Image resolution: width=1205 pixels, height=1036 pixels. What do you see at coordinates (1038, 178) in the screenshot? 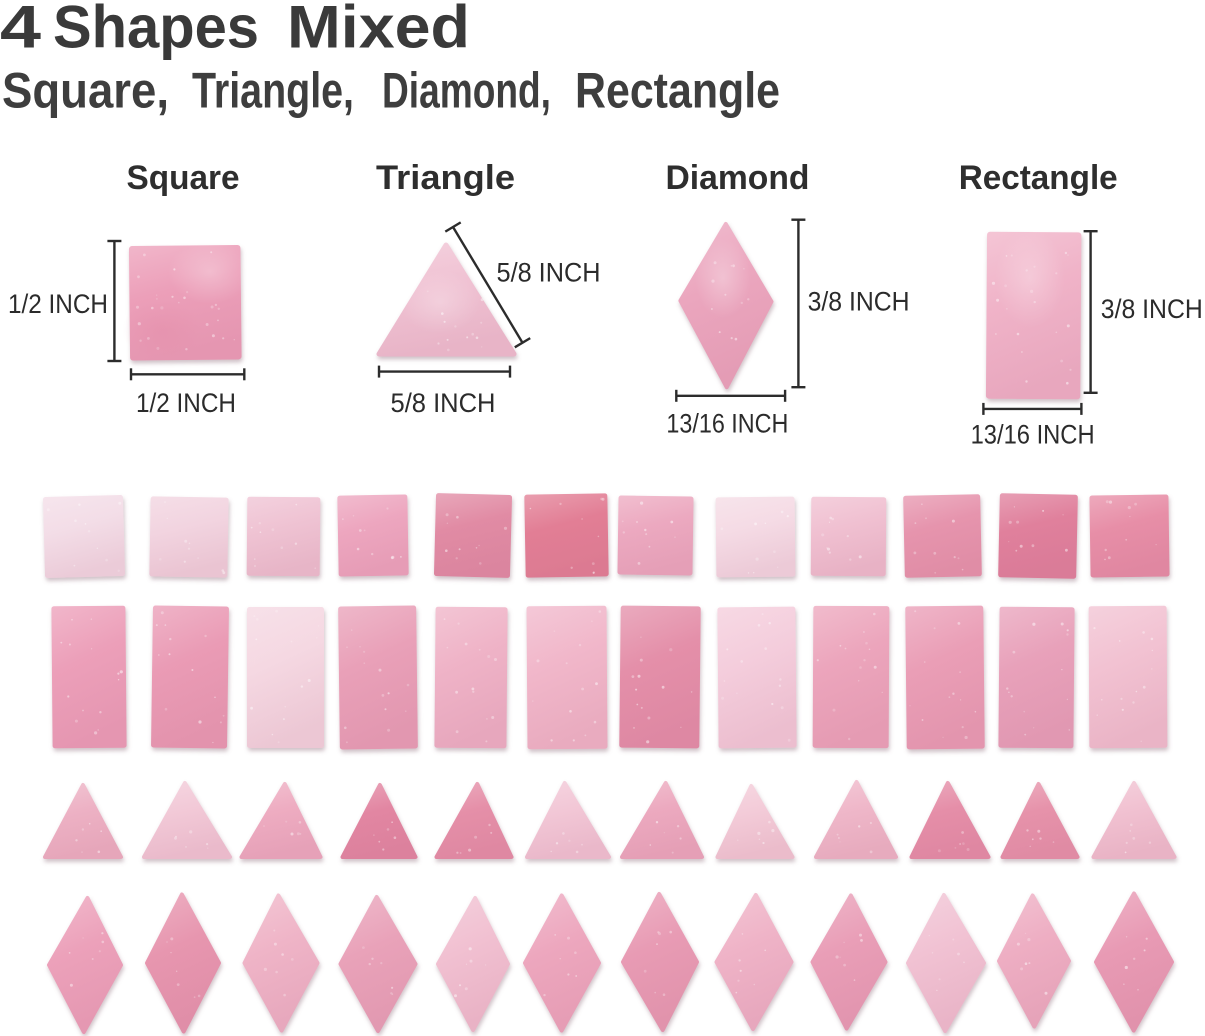
I see `svg-text: Rectangle` at bounding box center [1038, 178].